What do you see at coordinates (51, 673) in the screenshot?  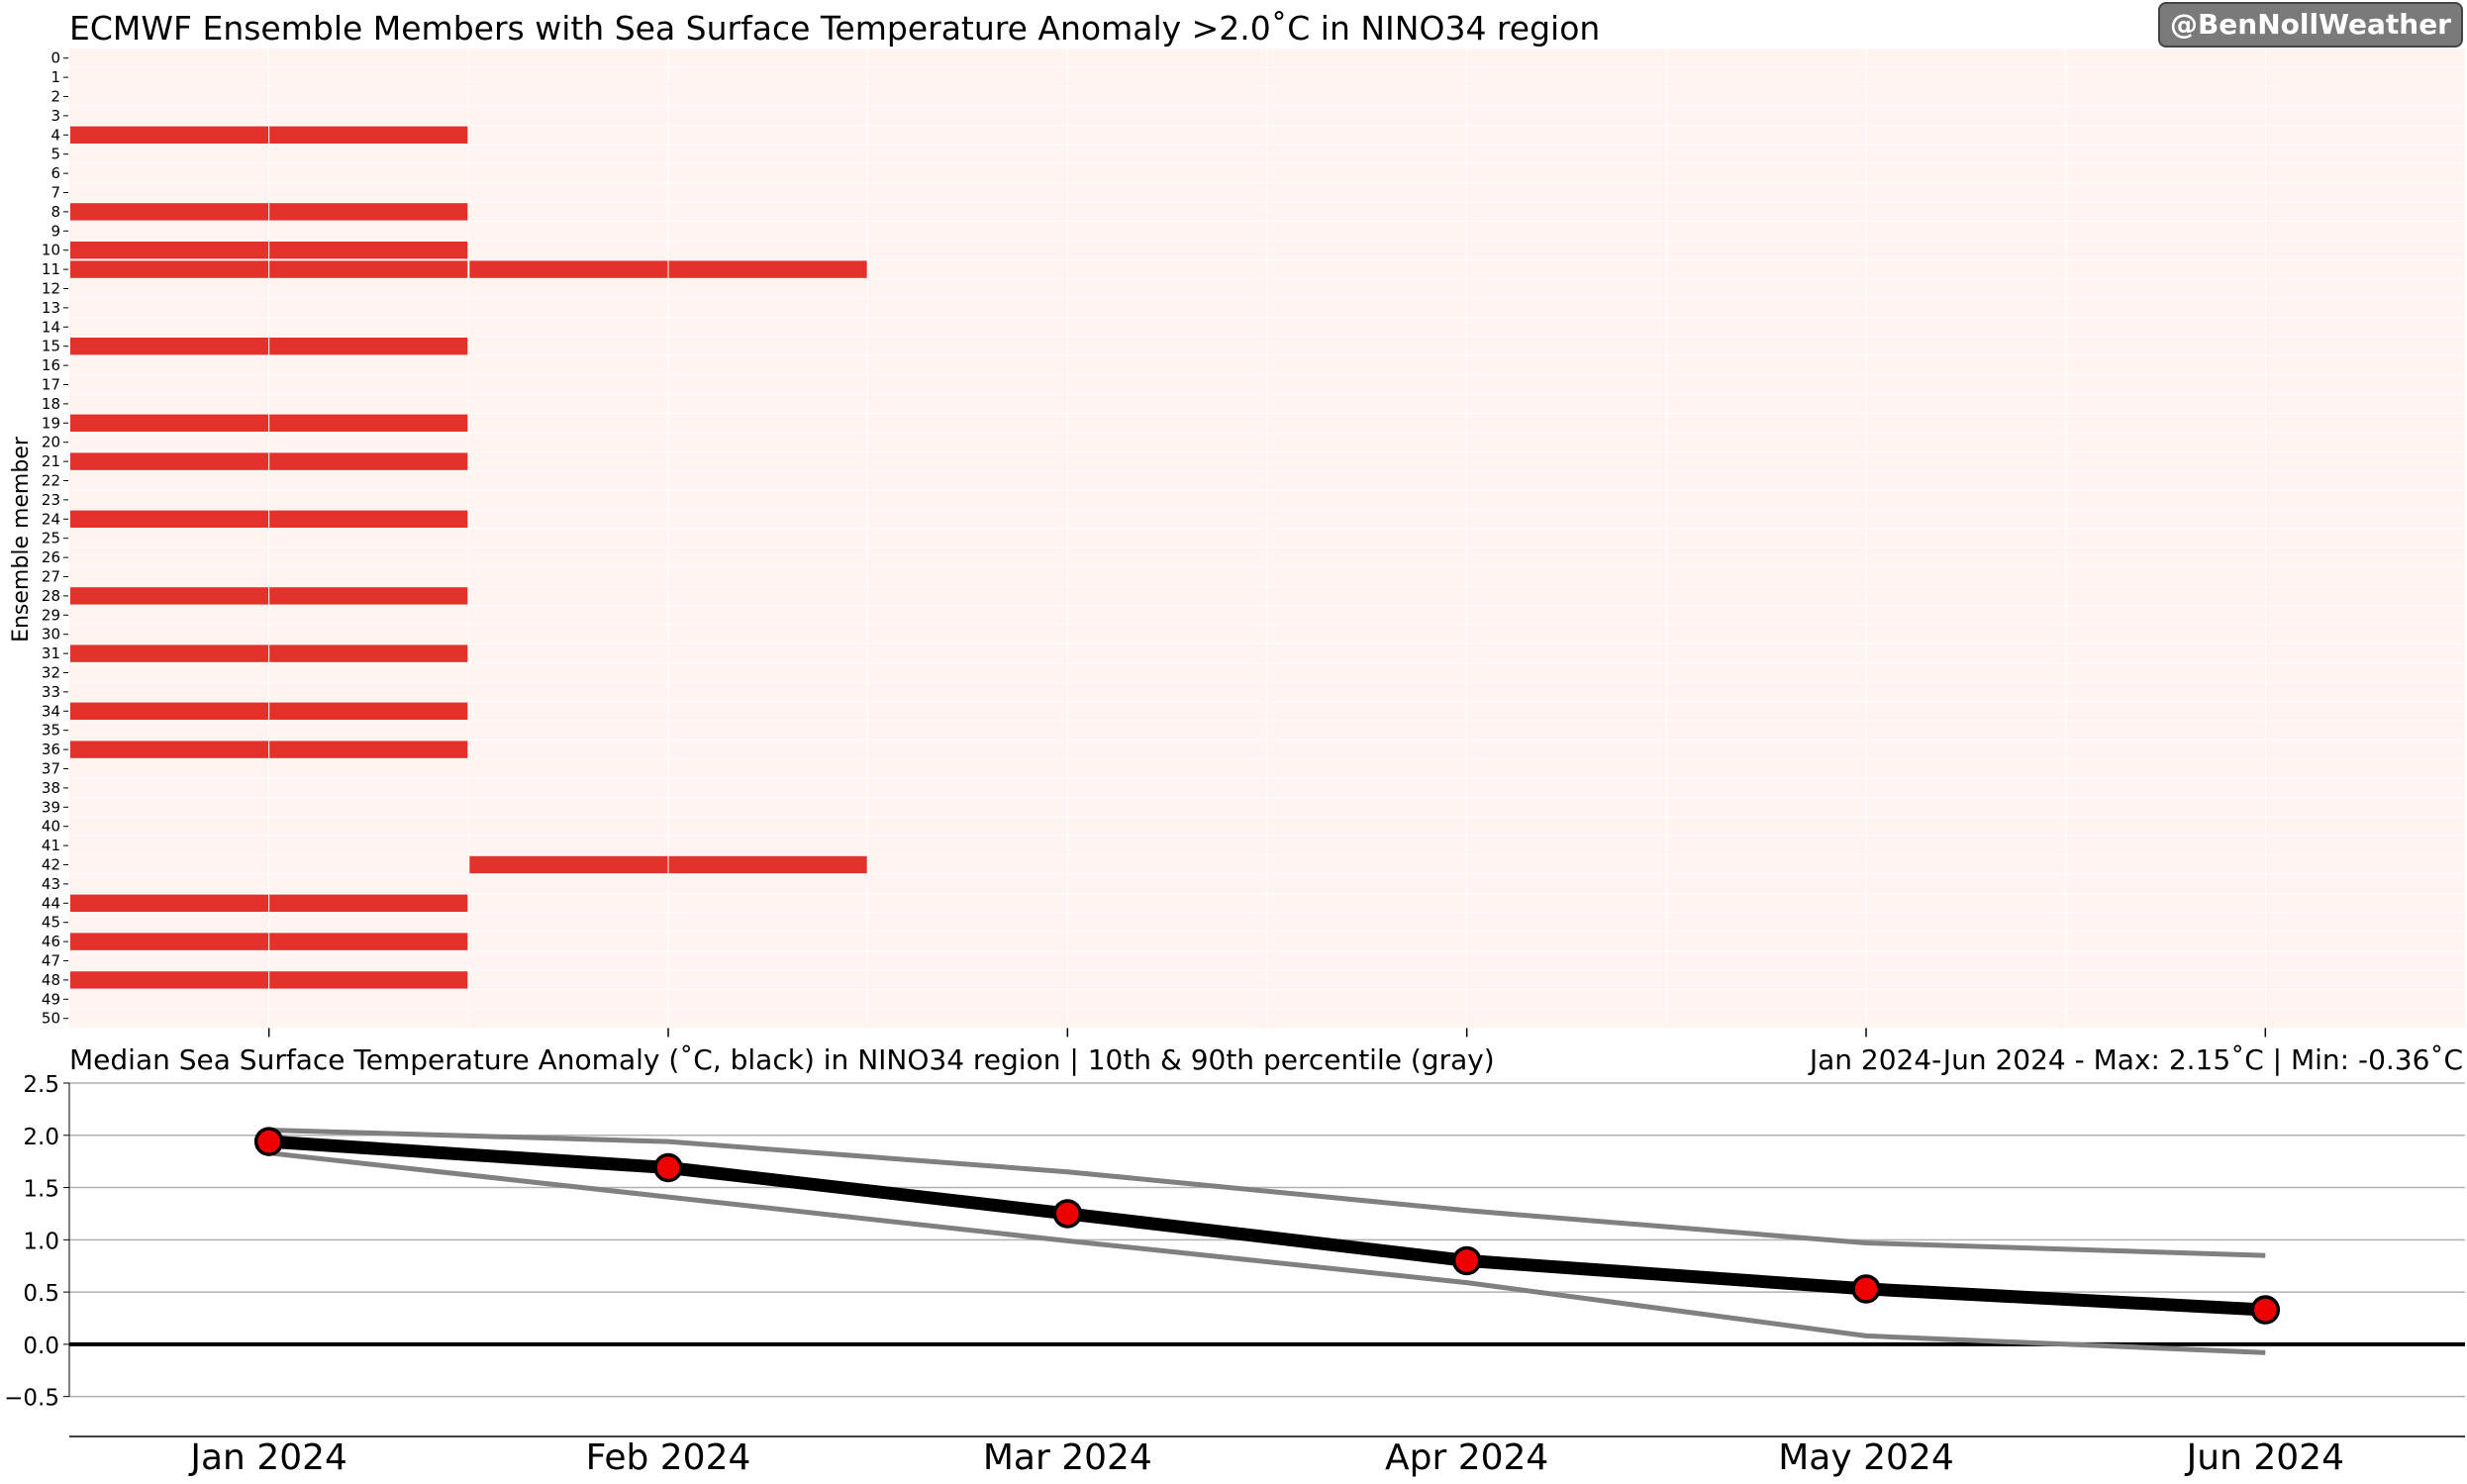 I see `heatmap-y-tick-label: 32` at bounding box center [51, 673].